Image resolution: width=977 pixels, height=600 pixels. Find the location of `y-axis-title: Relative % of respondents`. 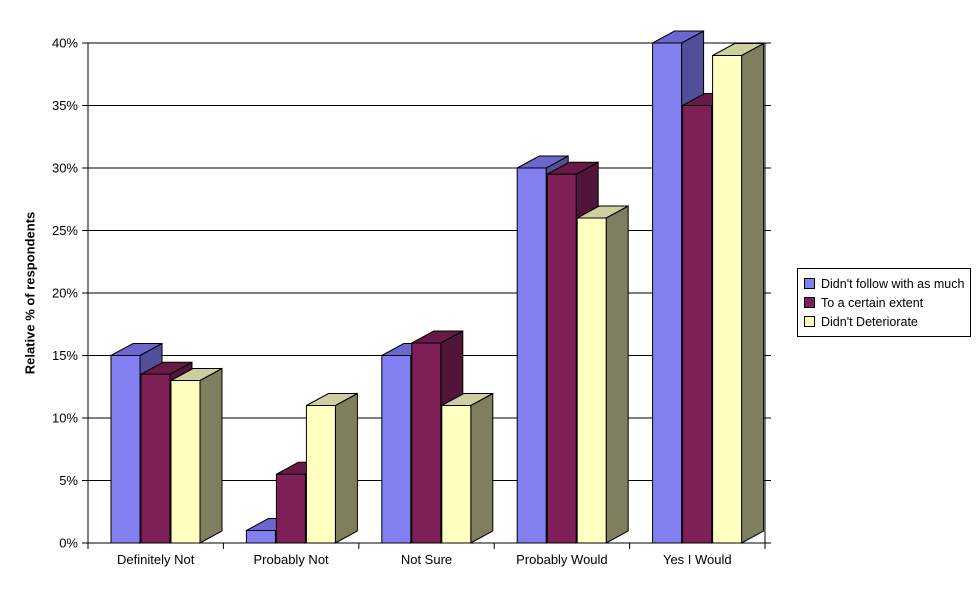

y-axis-title: Relative % of respondents is located at coordinates (30, 293).